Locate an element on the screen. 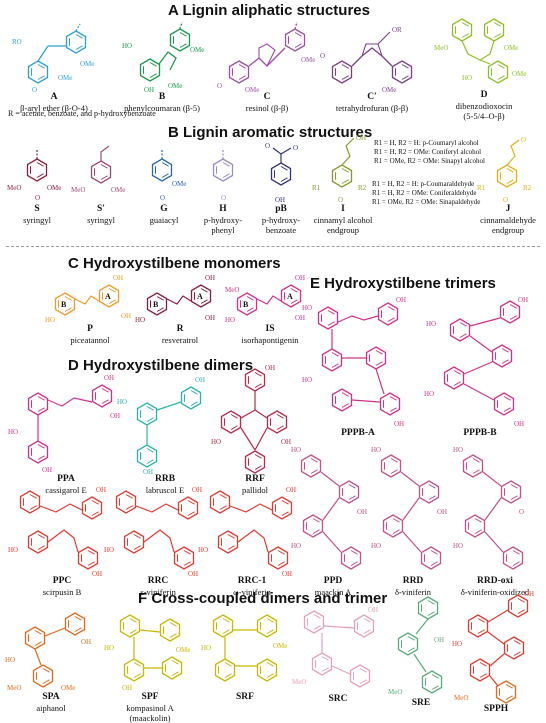 The height and width of the screenshot is (723, 546). svg-text: A is located at coordinates (290, 296).